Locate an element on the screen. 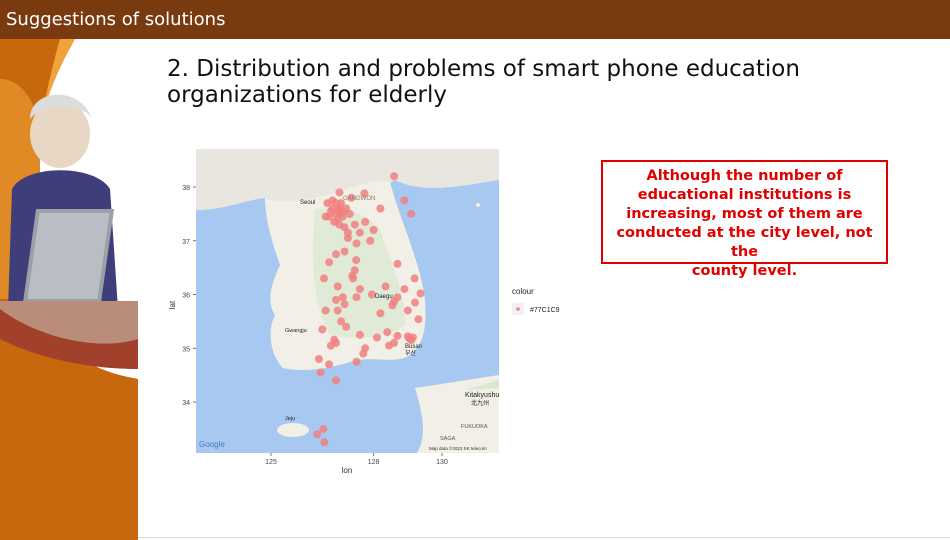 This screenshot has width=950, height=540. section-title: Suggestions of solutions is located at coordinates (116, 19).